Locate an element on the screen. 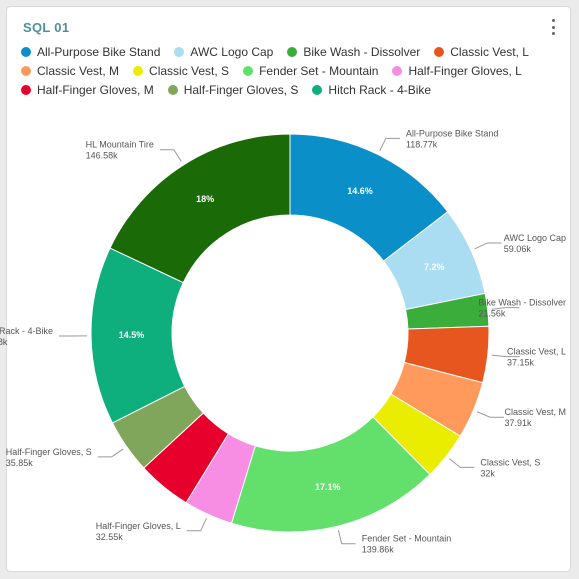 This screenshot has width=579, height=579. chart-title: SQL 01 is located at coordinates (46, 27).